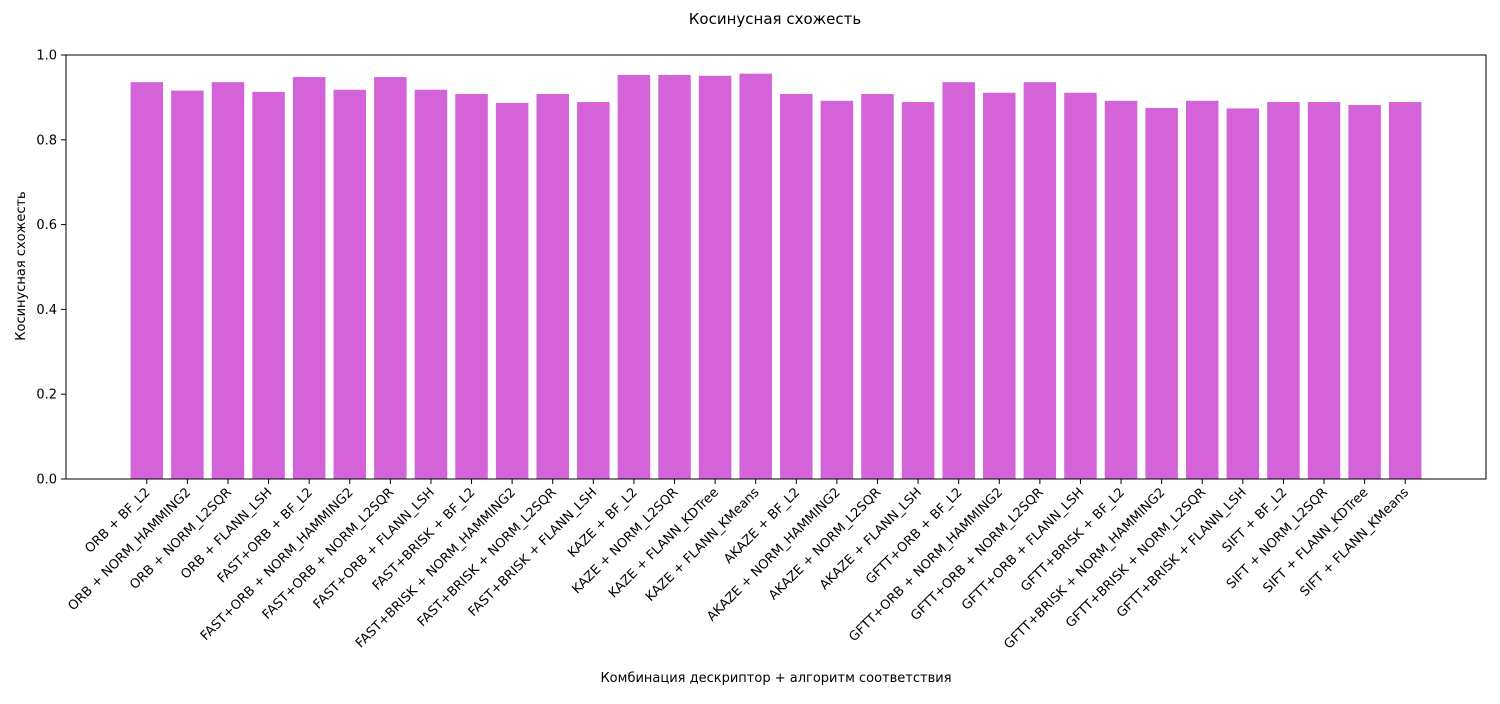 The image size is (1500, 704). Describe the element at coordinates (46, 140) in the screenshot. I see `y-tick-label-4: 0.8` at that location.